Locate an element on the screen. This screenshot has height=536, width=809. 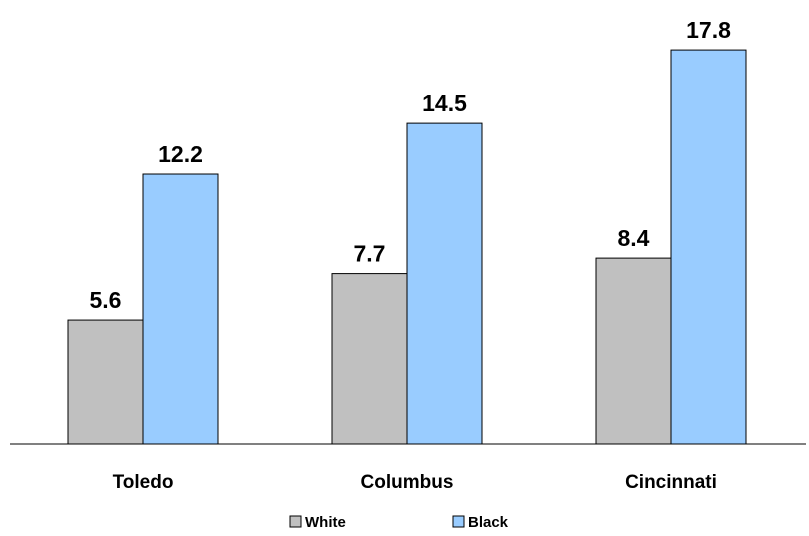
legend-swatch-black is located at coordinates (458, 521).